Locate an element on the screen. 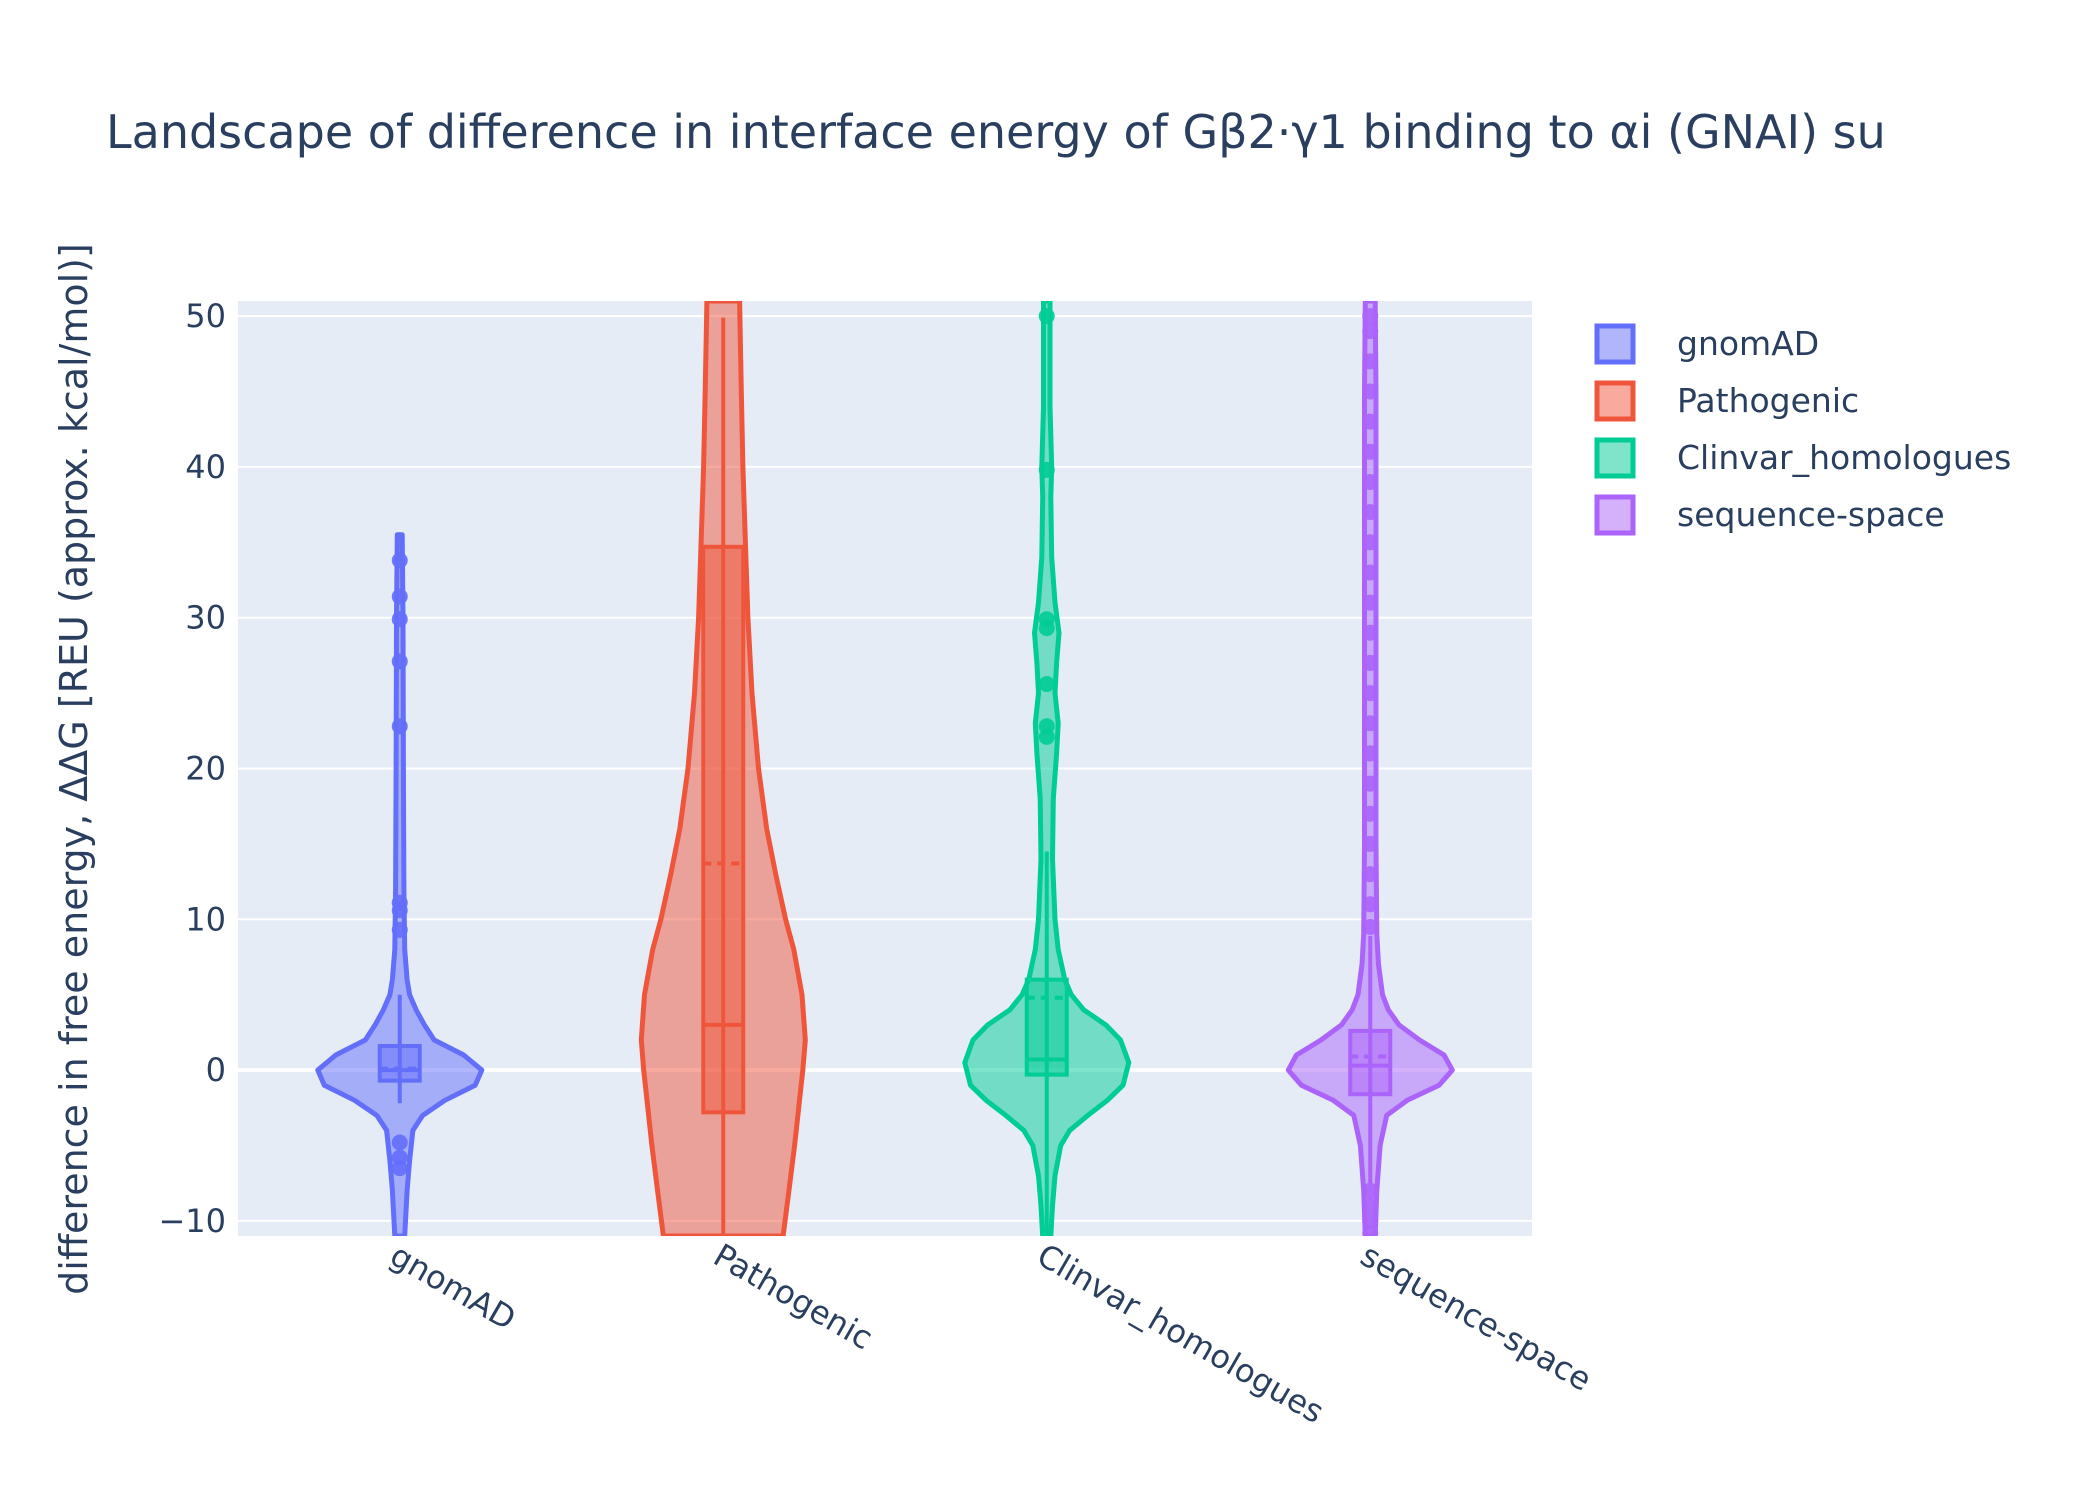  x-tick-label: Clinvar_homologues is located at coordinates (1181, 1333).